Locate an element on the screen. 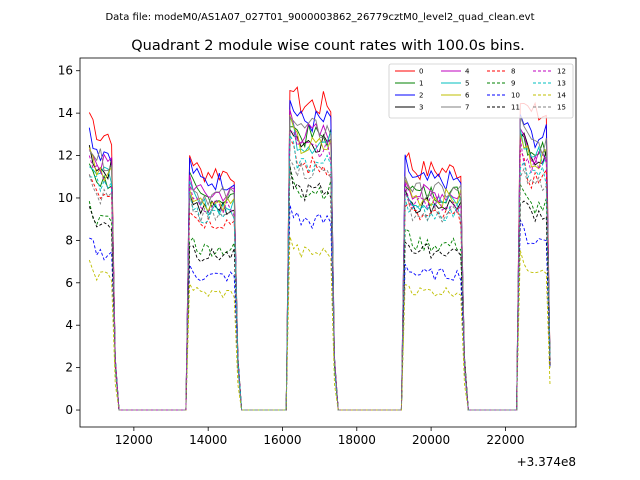 Image resolution: width=640 pixels, height=480 pixels. legend-label-3: 3 is located at coordinates (421, 108).